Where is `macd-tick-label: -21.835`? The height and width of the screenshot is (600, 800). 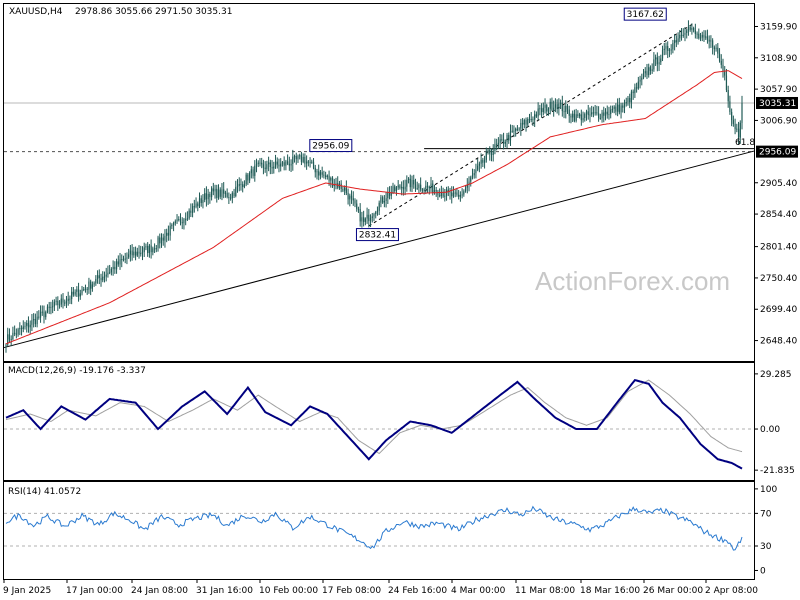
macd-tick-label: -21.835 is located at coordinates (777, 471).